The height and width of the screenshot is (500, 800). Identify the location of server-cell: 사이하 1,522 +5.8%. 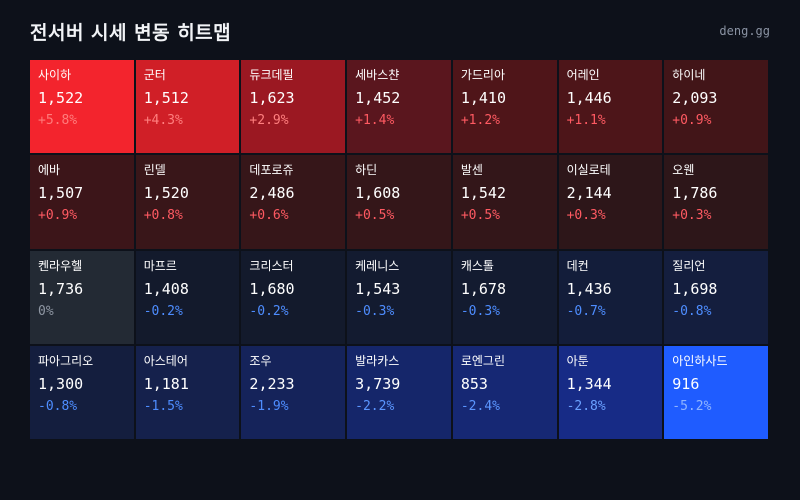
(82, 107).